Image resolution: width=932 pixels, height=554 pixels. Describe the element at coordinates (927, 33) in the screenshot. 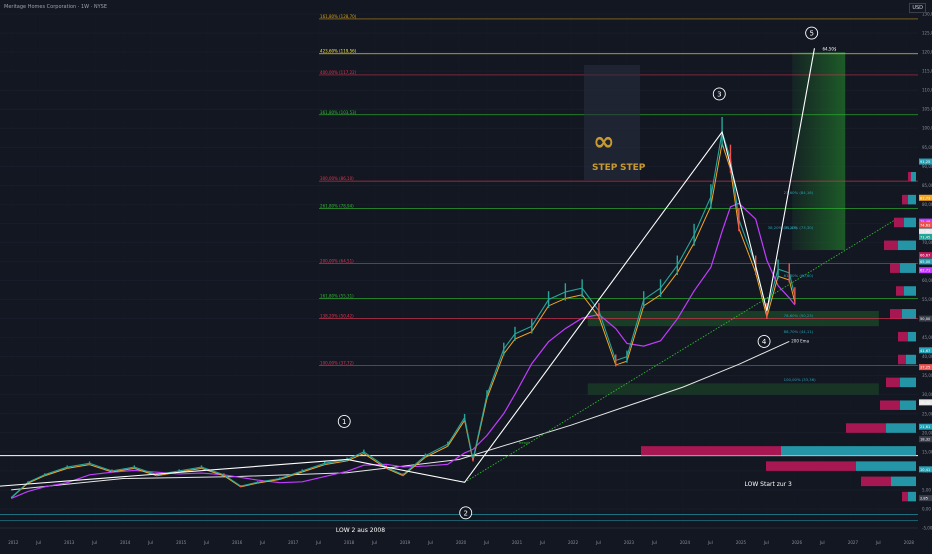

I see `y-tick-label: 125,00` at that location.